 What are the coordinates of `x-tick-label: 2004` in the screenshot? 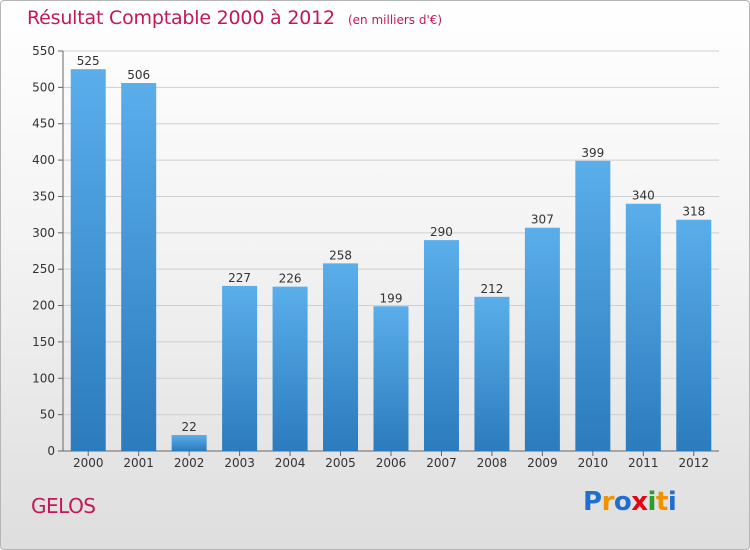 It's located at (290, 463).